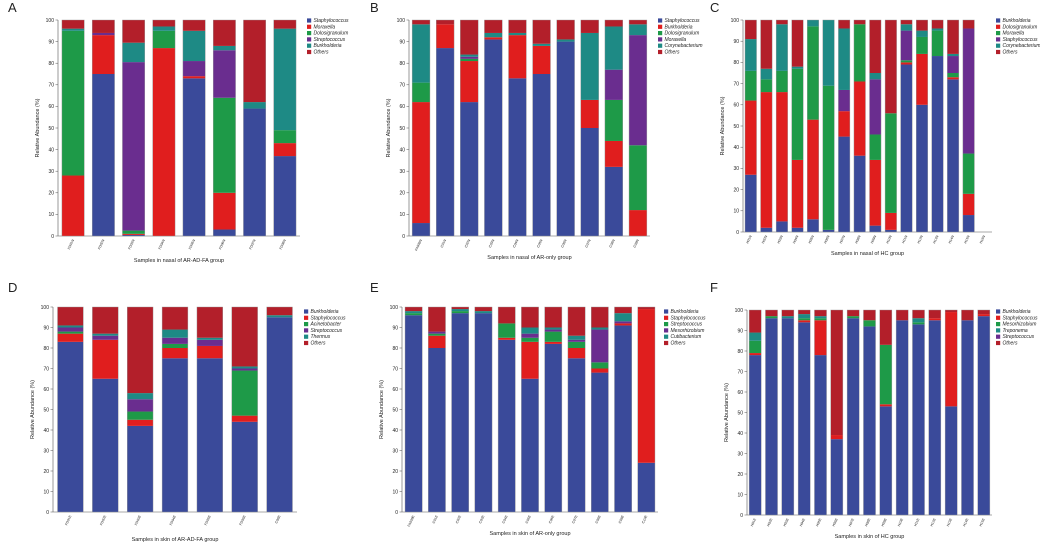 The image size is (1040, 549). Describe the element at coordinates (389, 127) in the screenshot. I see `y-axis-title: Relative Abundance (%)` at that location.